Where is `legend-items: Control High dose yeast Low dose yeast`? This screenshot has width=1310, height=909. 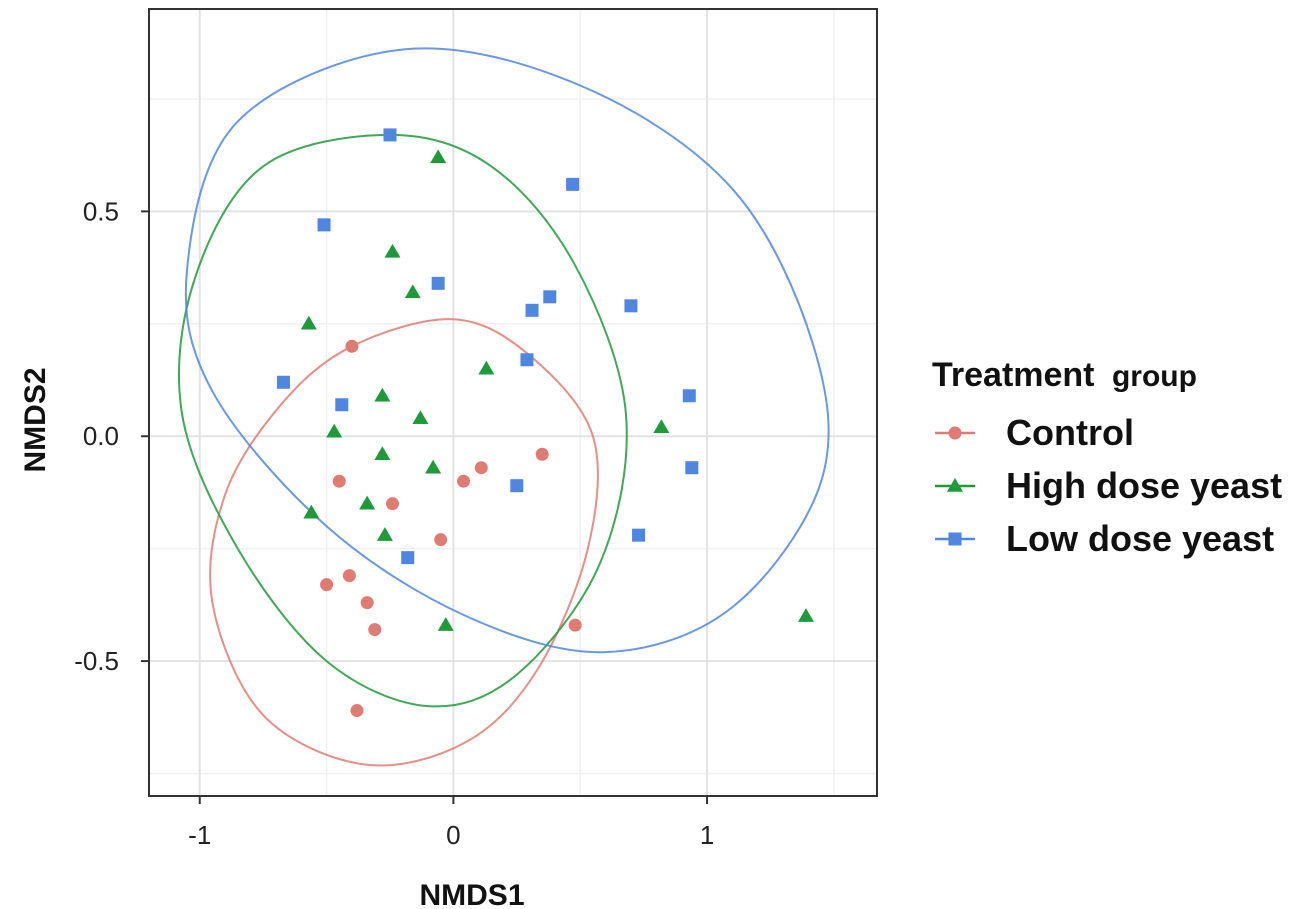 legend-items: Control High dose yeast Low dose yeast is located at coordinates (1108, 485).